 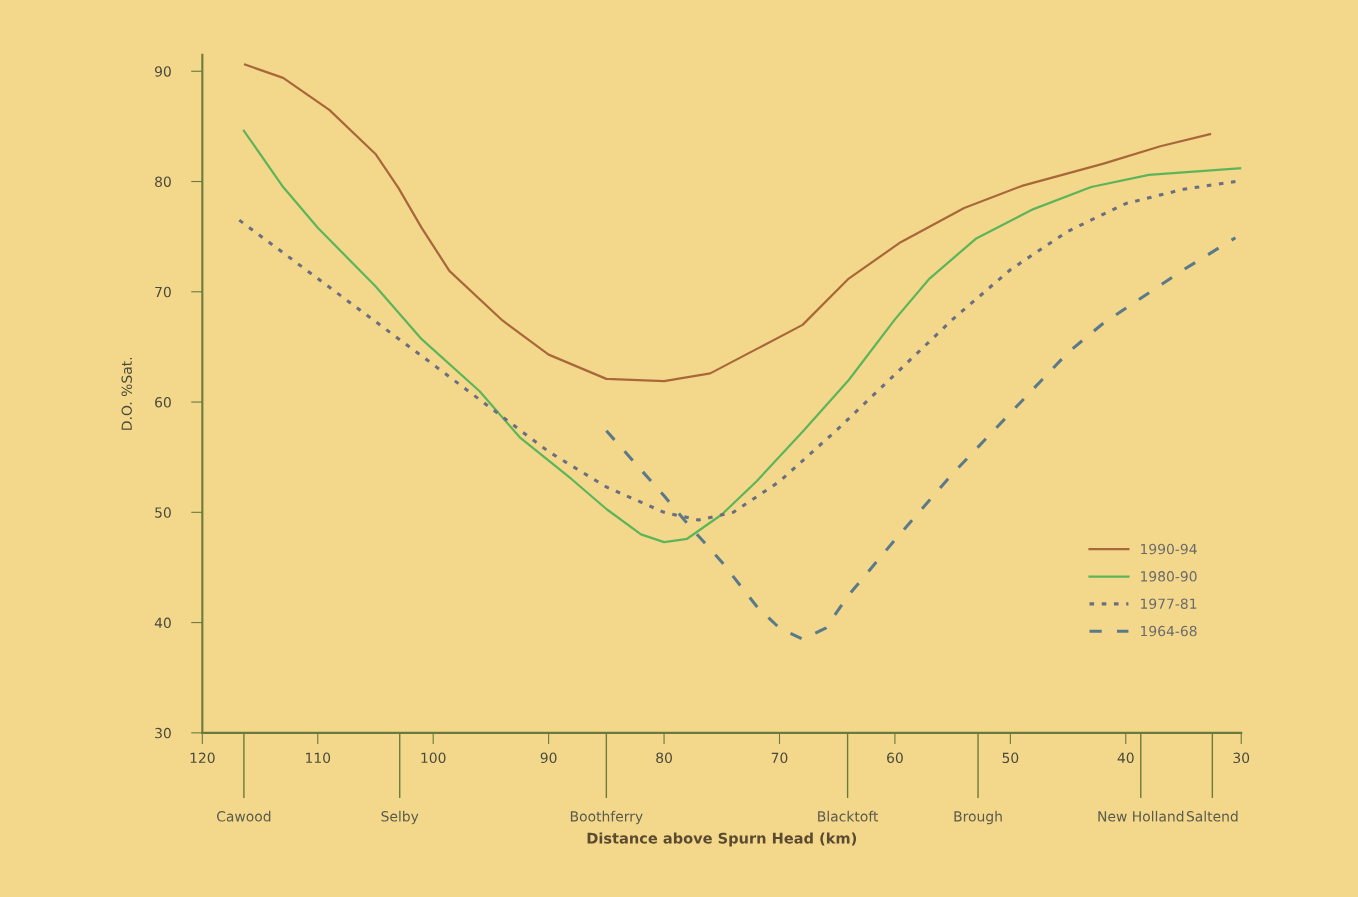 What do you see at coordinates (243, 816) in the screenshot?
I see `ref-line-label: Cawood` at bounding box center [243, 816].